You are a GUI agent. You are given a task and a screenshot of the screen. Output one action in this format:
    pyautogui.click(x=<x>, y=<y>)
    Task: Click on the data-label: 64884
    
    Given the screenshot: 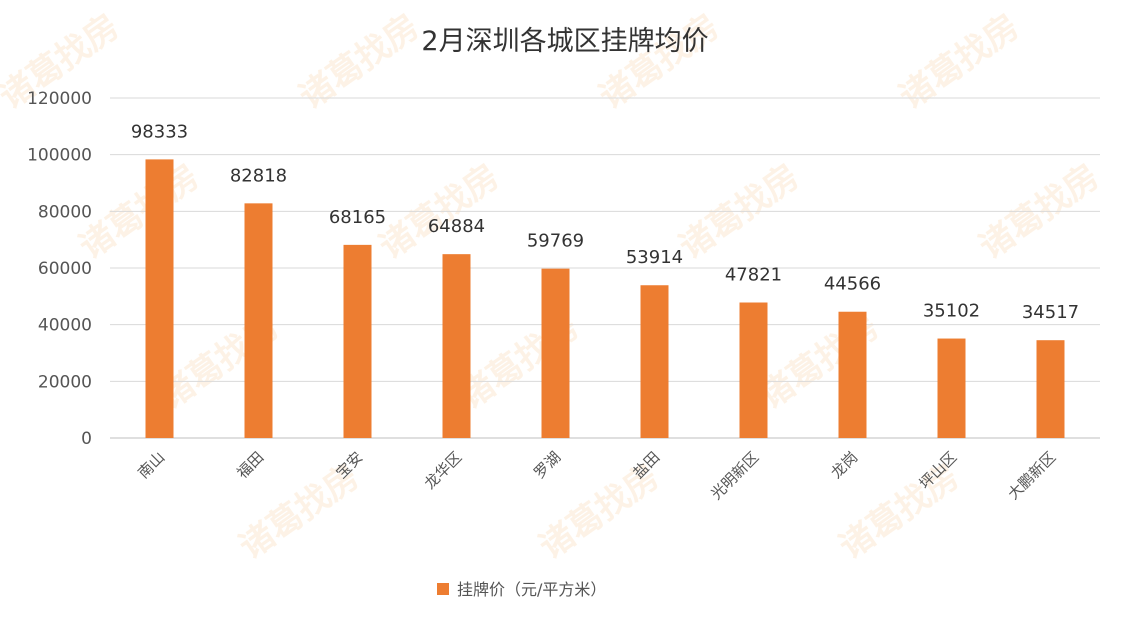 What is the action you would take?
    pyautogui.click(x=456, y=226)
    